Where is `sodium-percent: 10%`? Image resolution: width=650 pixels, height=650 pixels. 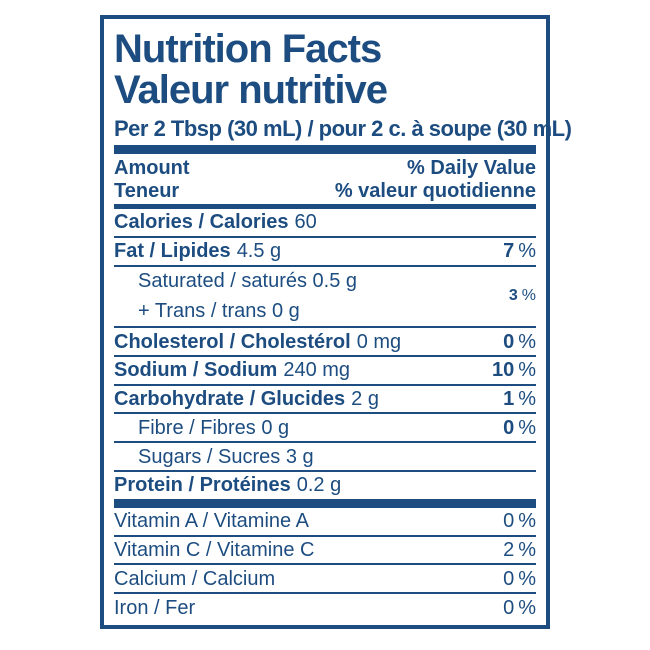 sodium-percent: 10% is located at coordinates (514, 370).